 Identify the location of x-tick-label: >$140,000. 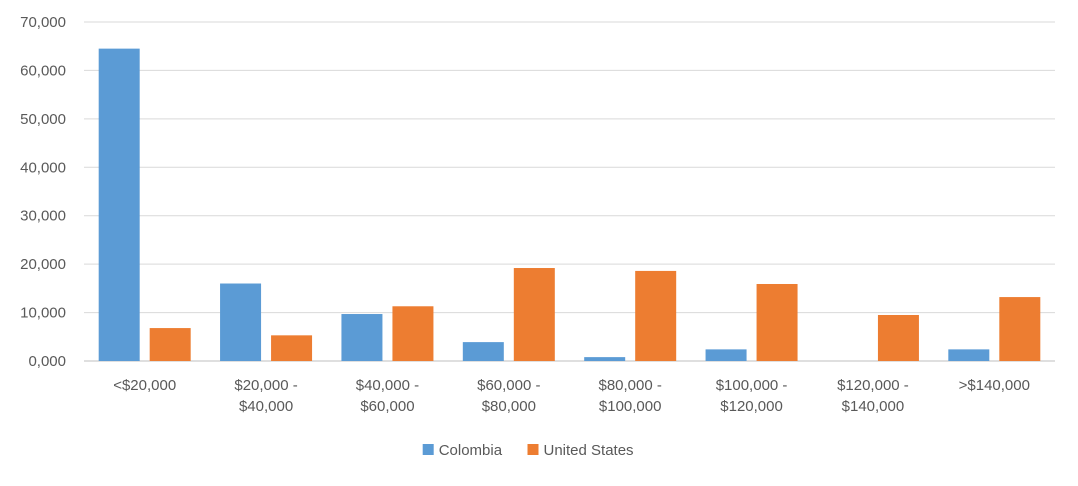
(994, 385).